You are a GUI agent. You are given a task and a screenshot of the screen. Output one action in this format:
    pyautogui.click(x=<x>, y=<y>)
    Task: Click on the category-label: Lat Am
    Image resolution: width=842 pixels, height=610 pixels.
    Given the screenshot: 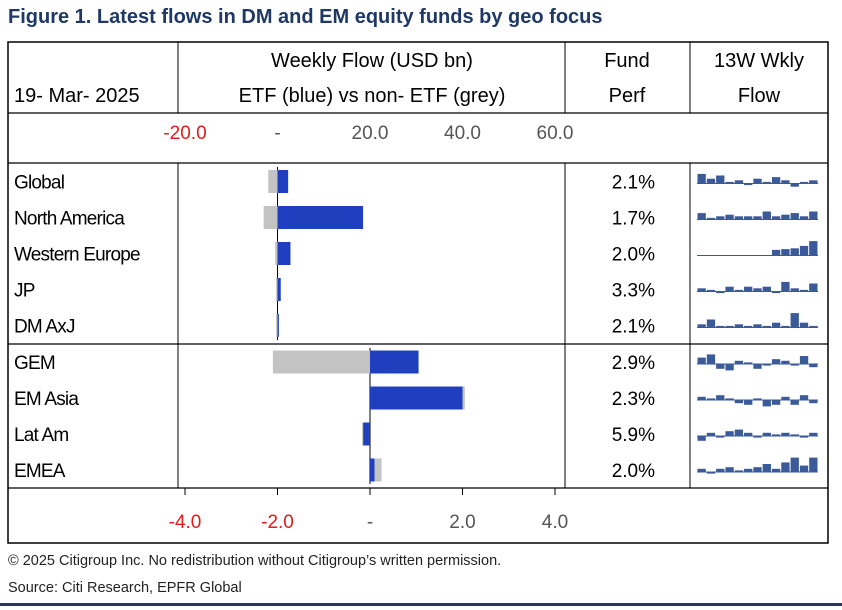 What is the action you would take?
    pyautogui.click(x=41, y=435)
    